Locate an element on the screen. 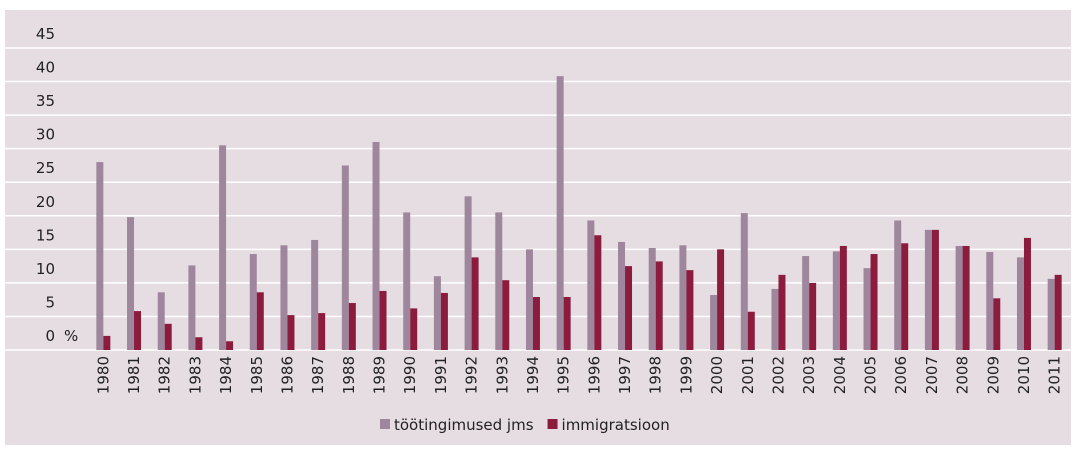 The height and width of the screenshot is (450, 1076). x-tick-label: 1996 is located at coordinates (594, 375).